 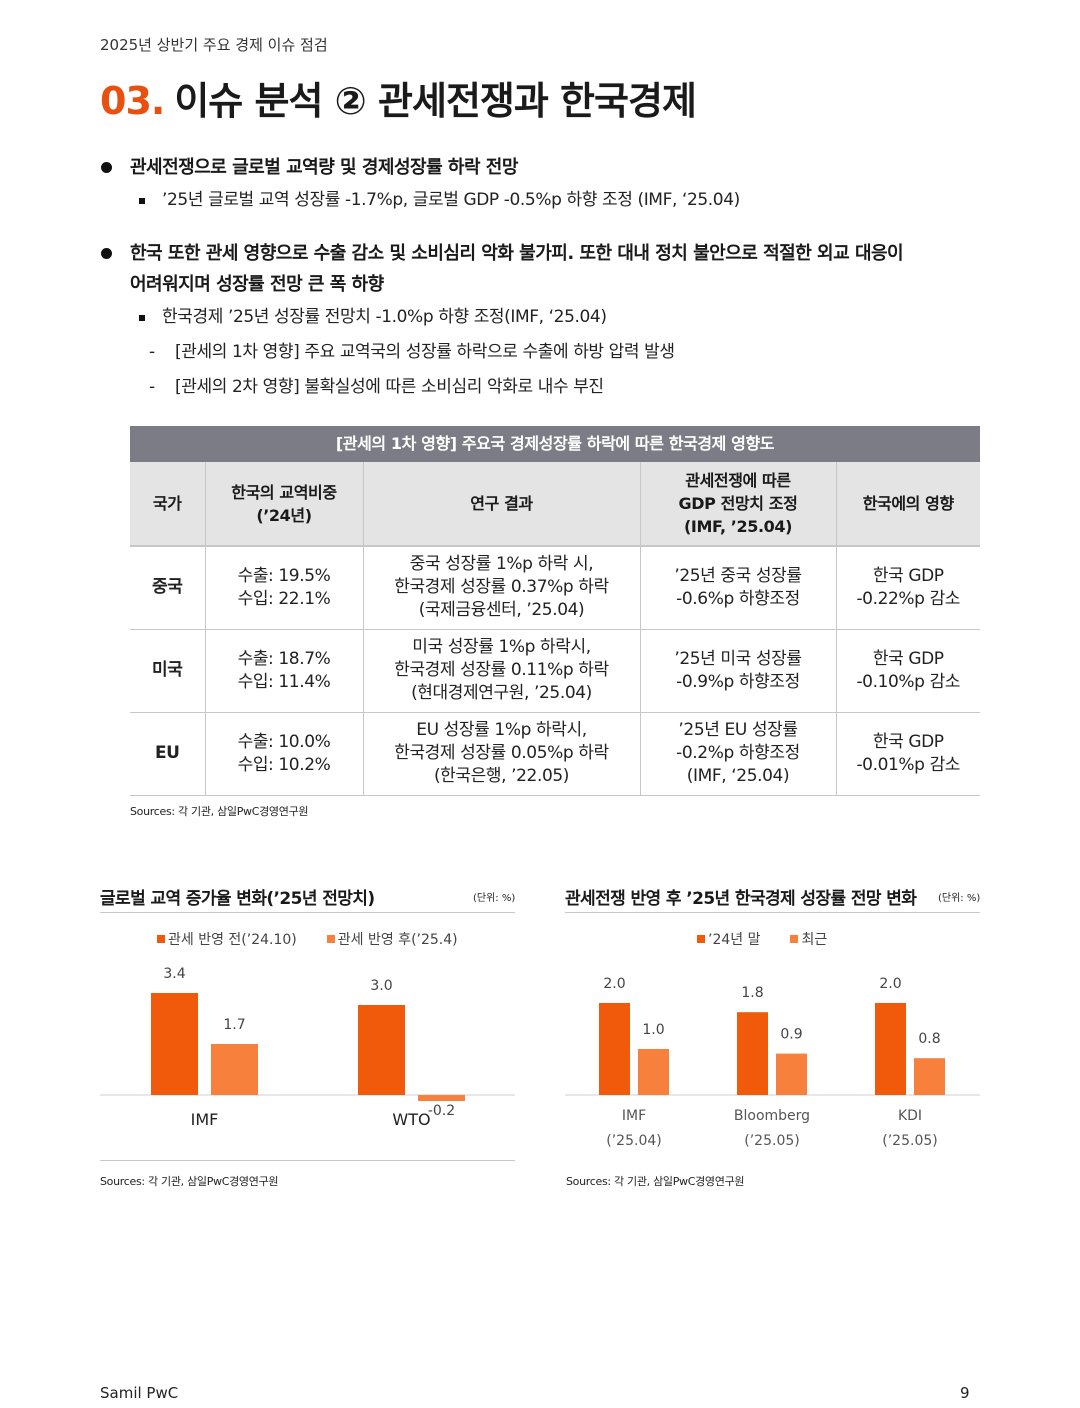 What do you see at coordinates (132, 101) in the screenshot?
I see `section-number: 03.` at bounding box center [132, 101].